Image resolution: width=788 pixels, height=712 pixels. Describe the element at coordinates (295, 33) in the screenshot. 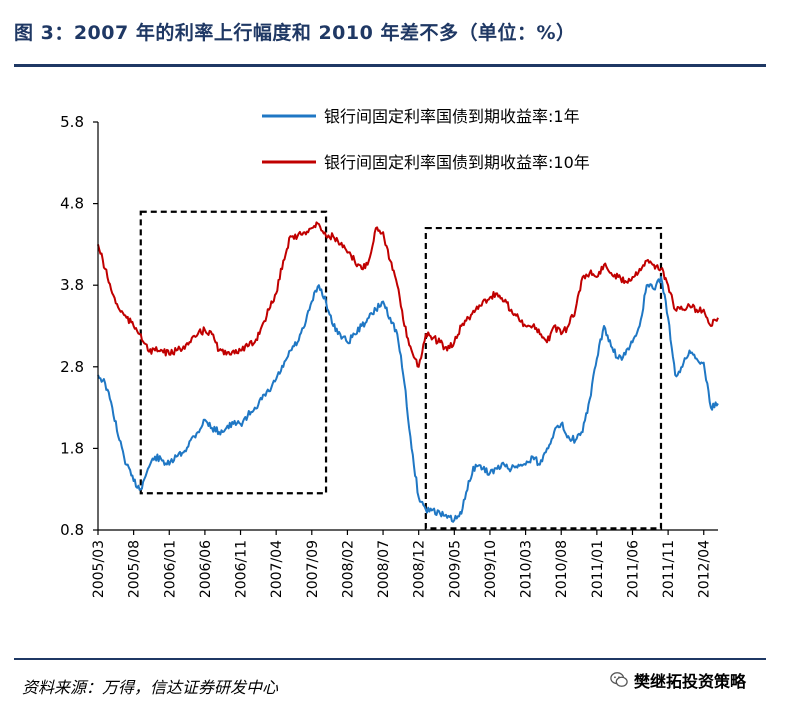

I see `page-title: 图 3：2007 年的利率上行幅度和 2010 年差不多（单位：%）` at that location.